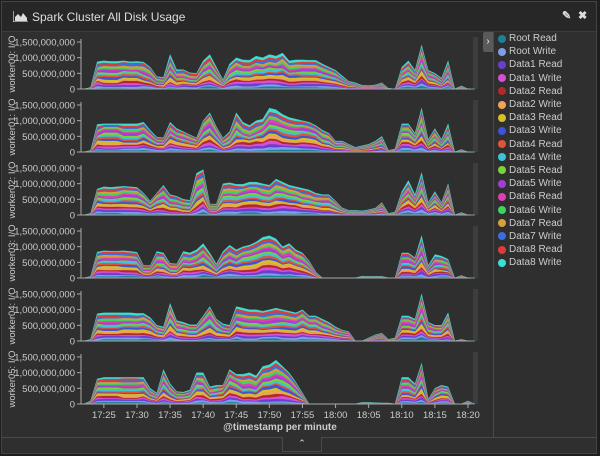  I want to click on legend-item: Data1 Write, so click(546, 78).